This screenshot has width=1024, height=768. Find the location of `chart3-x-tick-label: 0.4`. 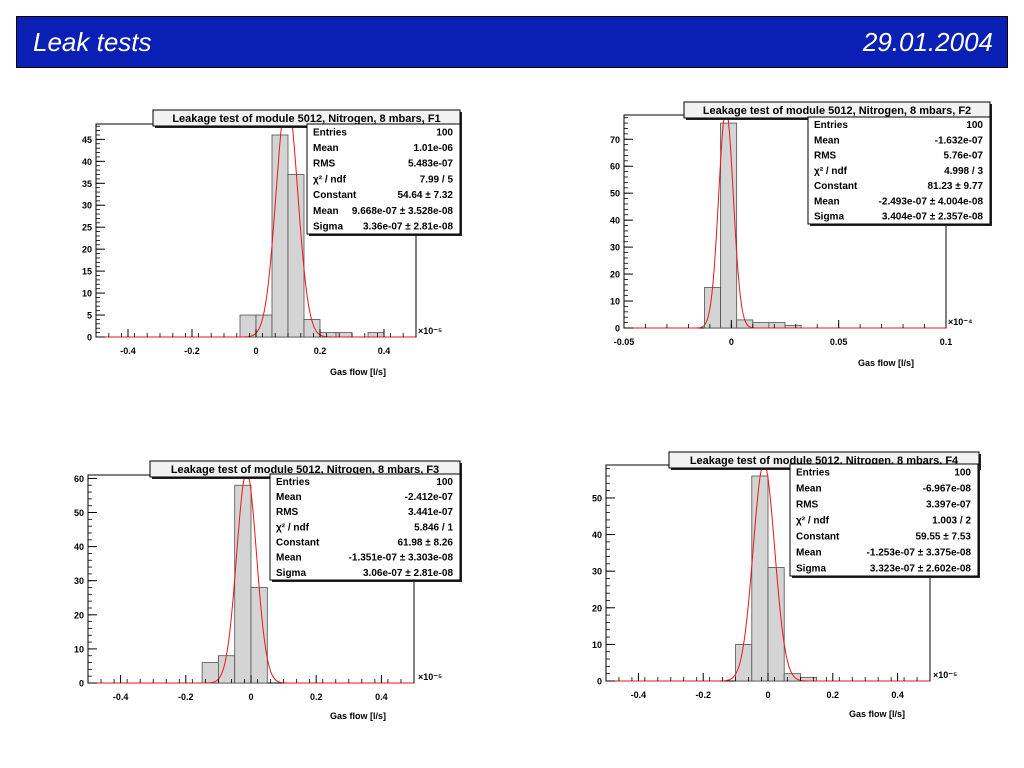

chart3-x-tick-label: 0.4 is located at coordinates (381, 697).